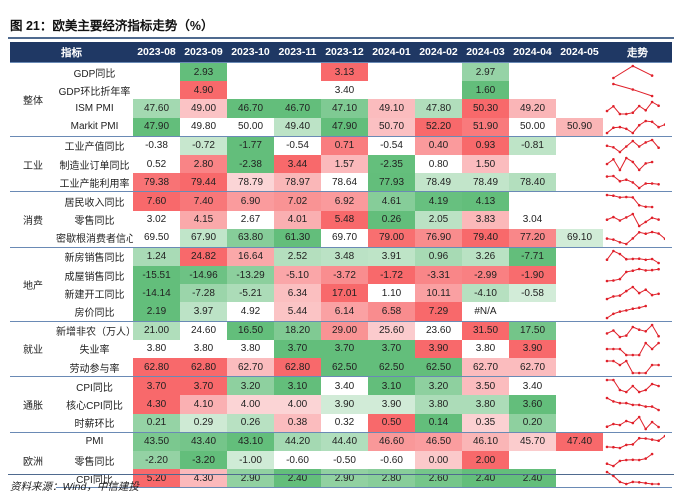 This screenshot has height=504, width=682. What do you see at coordinates (250, 367) in the screenshot?
I see `value-cell: 62.70` at bounding box center [250, 367].